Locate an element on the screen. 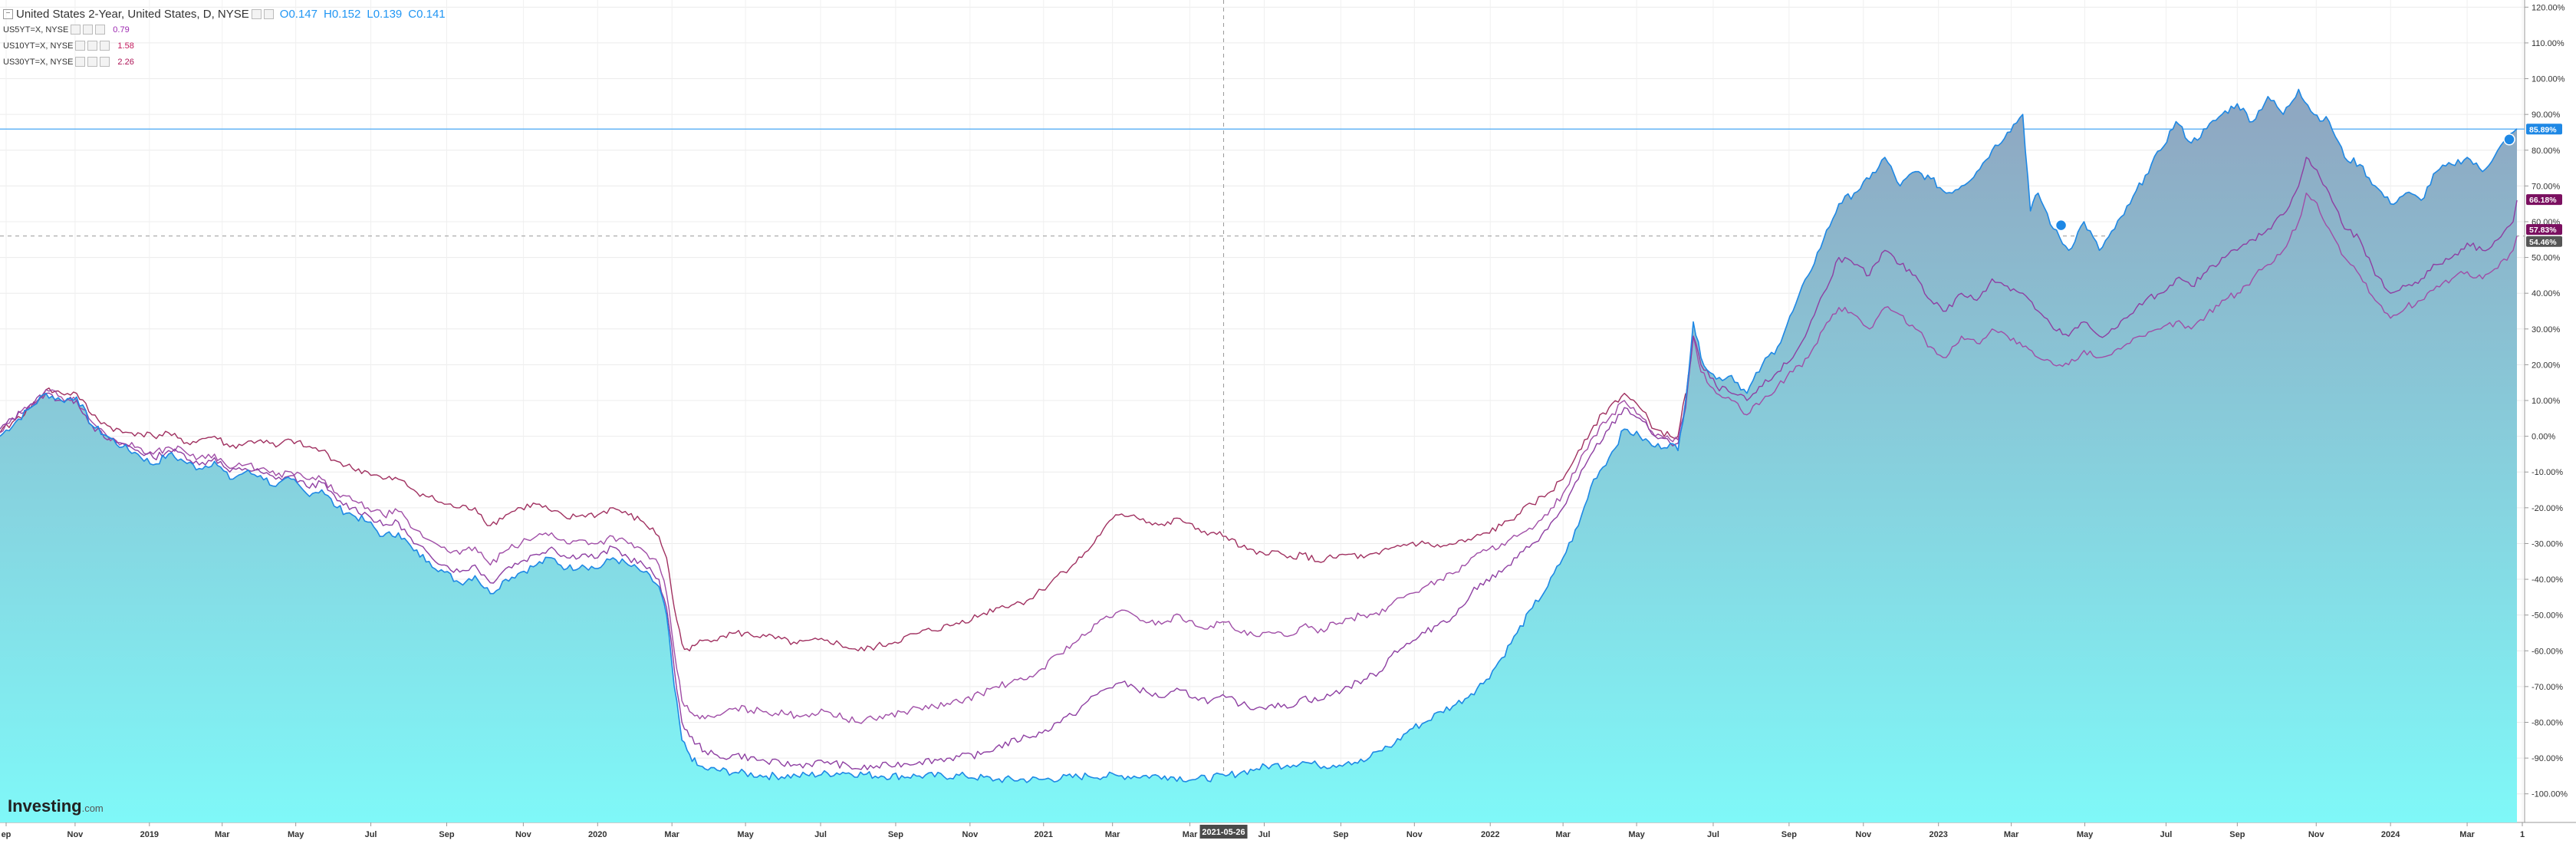 Image resolution: width=2576 pixels, height=847 pixels. crosshair-date-tag is located at coordinates (1223, 832).